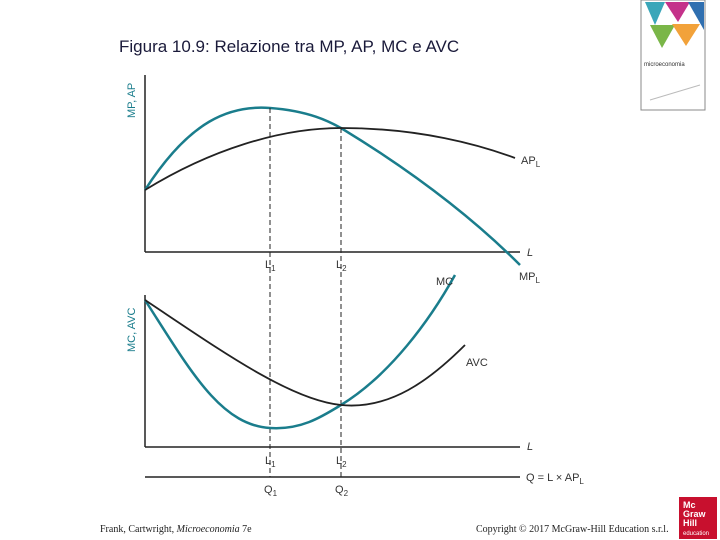  What do you see at coordinates (305, 353) in the screenshot?
I see `avc-curve` at bounding box center [305, 353].